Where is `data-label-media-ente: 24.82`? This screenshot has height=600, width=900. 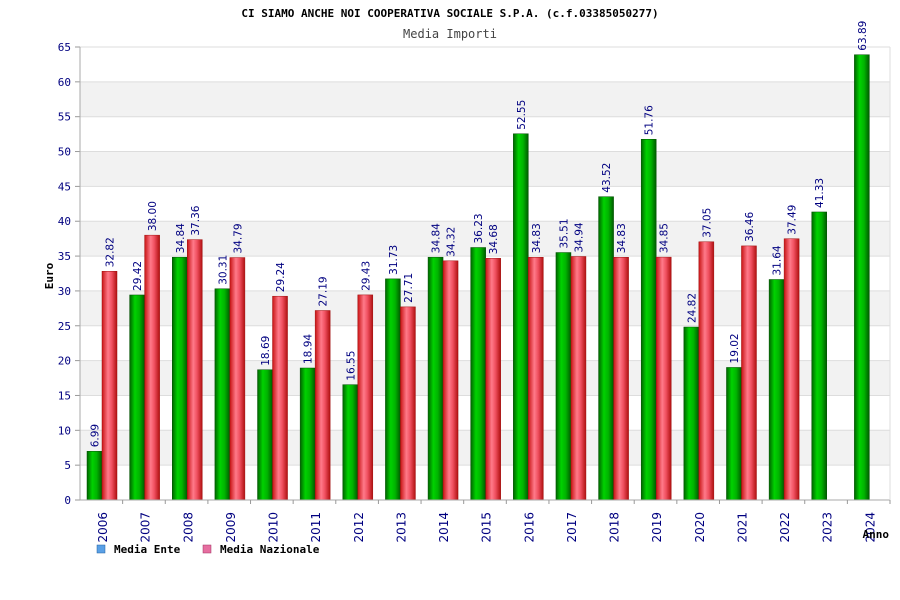
data-label-media-ente: 24.82 is located at coordinates (692, 308).